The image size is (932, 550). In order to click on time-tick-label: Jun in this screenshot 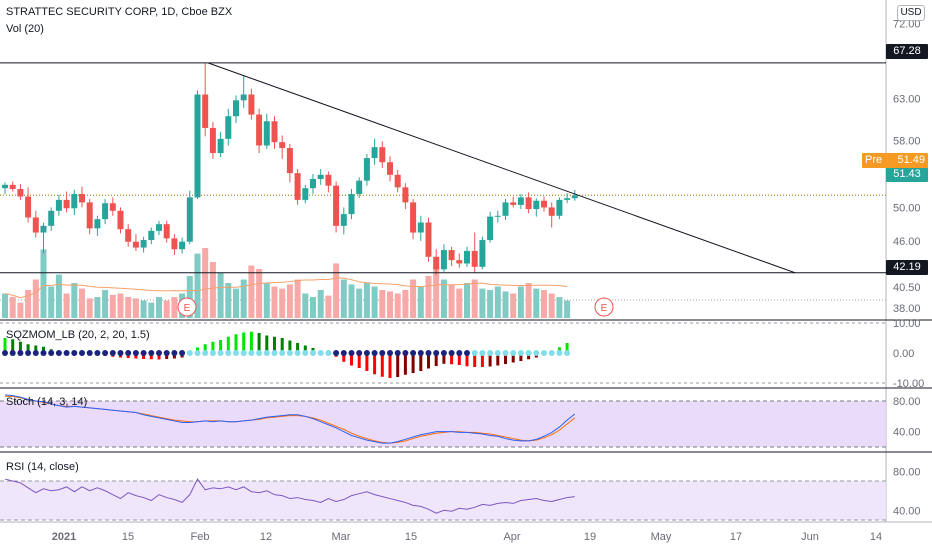, I will do `click(810, 537)`.